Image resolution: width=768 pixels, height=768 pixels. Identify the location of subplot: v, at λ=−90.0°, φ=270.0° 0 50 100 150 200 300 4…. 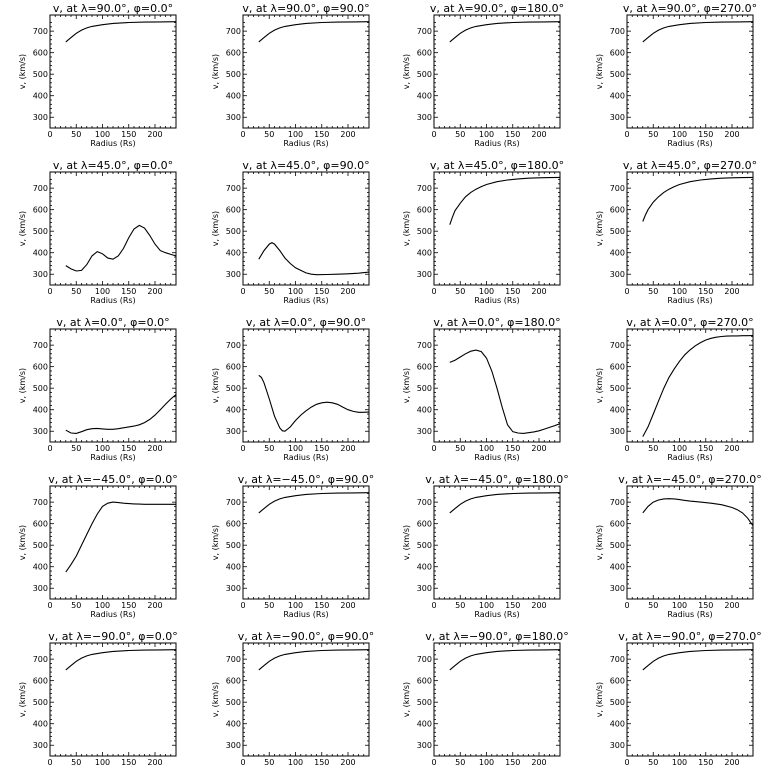
(678, 699).